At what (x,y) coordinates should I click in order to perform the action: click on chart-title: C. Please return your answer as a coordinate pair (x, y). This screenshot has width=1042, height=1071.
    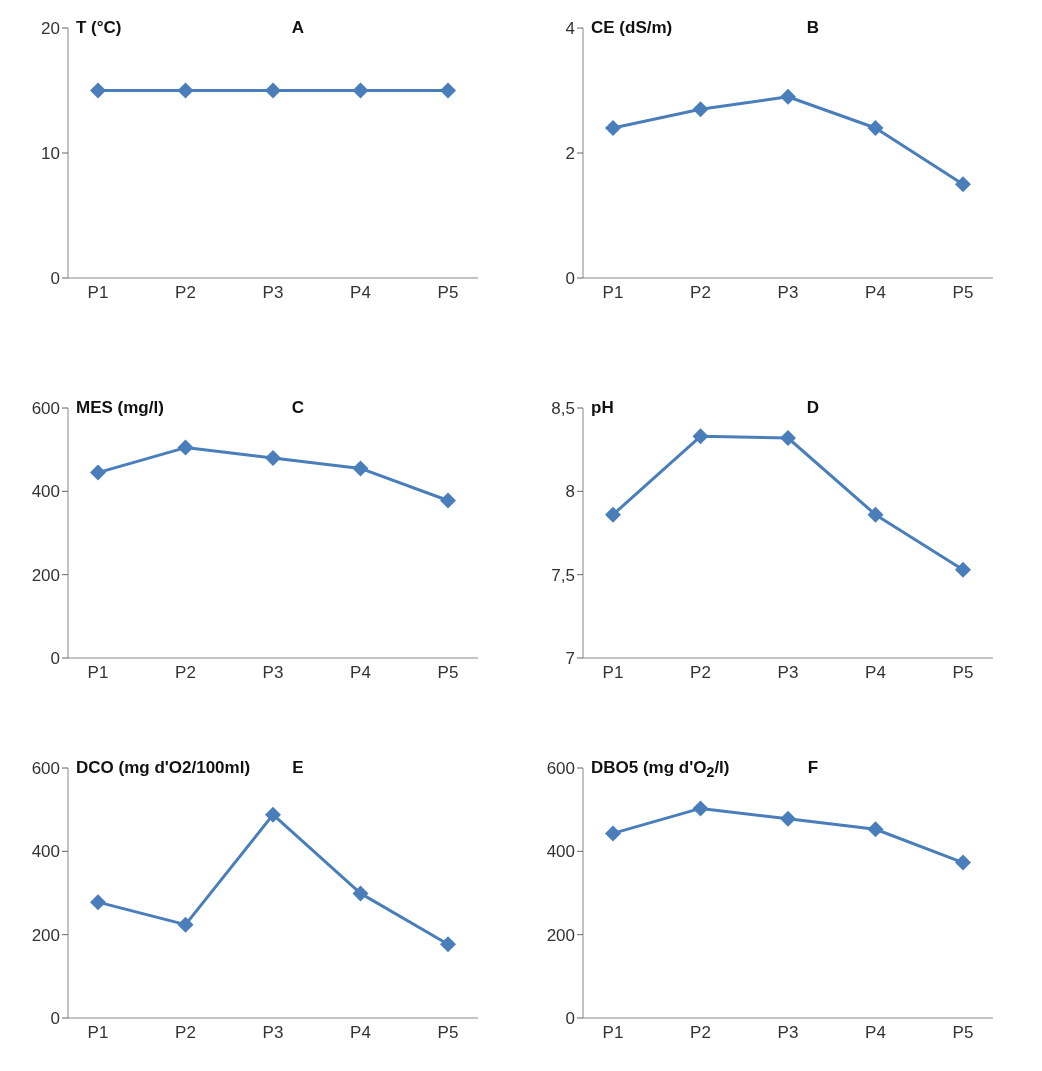
    Looking at the image, I should click on (298, 407).